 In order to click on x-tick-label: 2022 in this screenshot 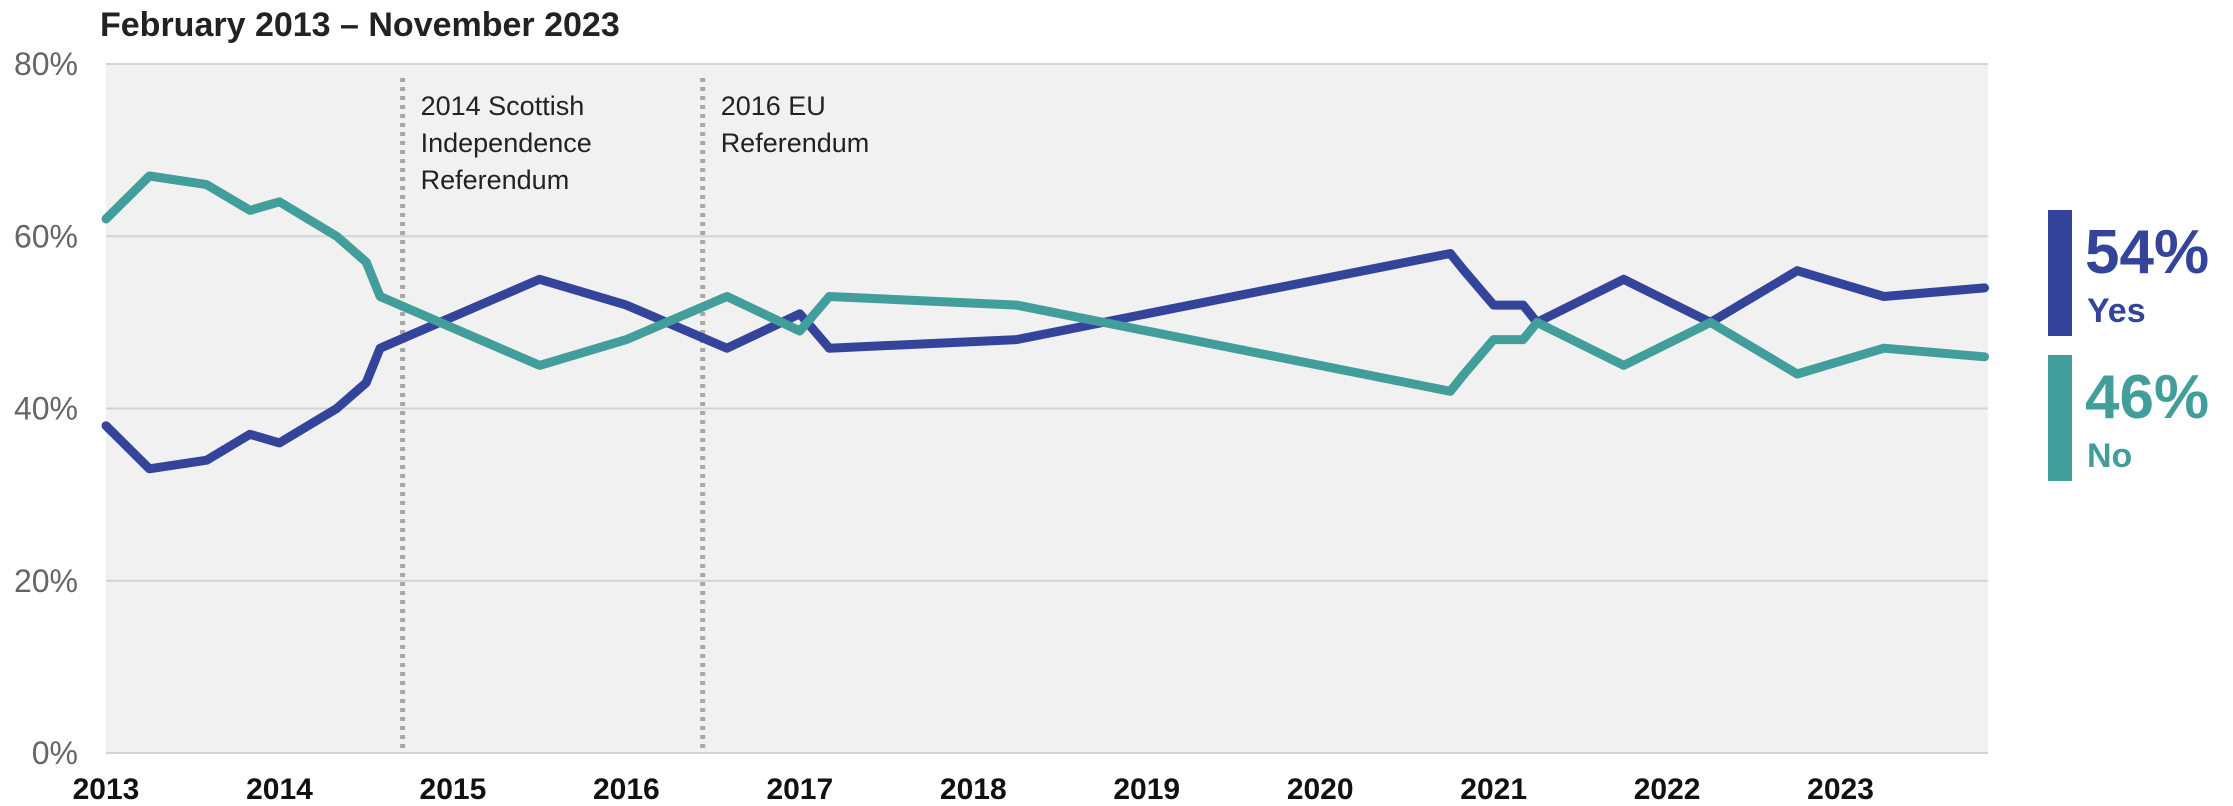, I will do `click(1667, 789)`.